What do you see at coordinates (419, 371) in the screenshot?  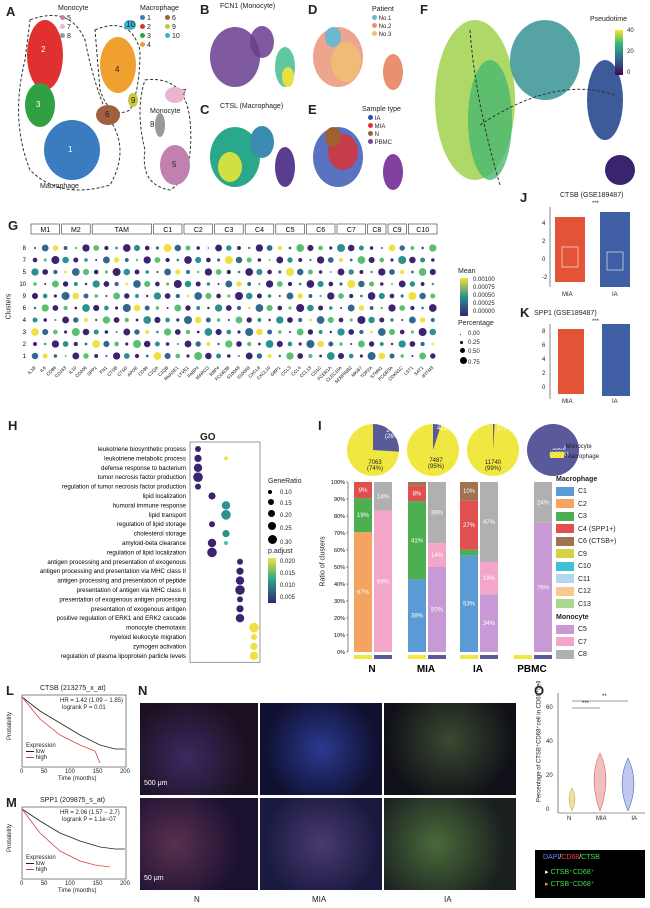 I see `gene-label: SAT1` at bounding box center [419, 371].